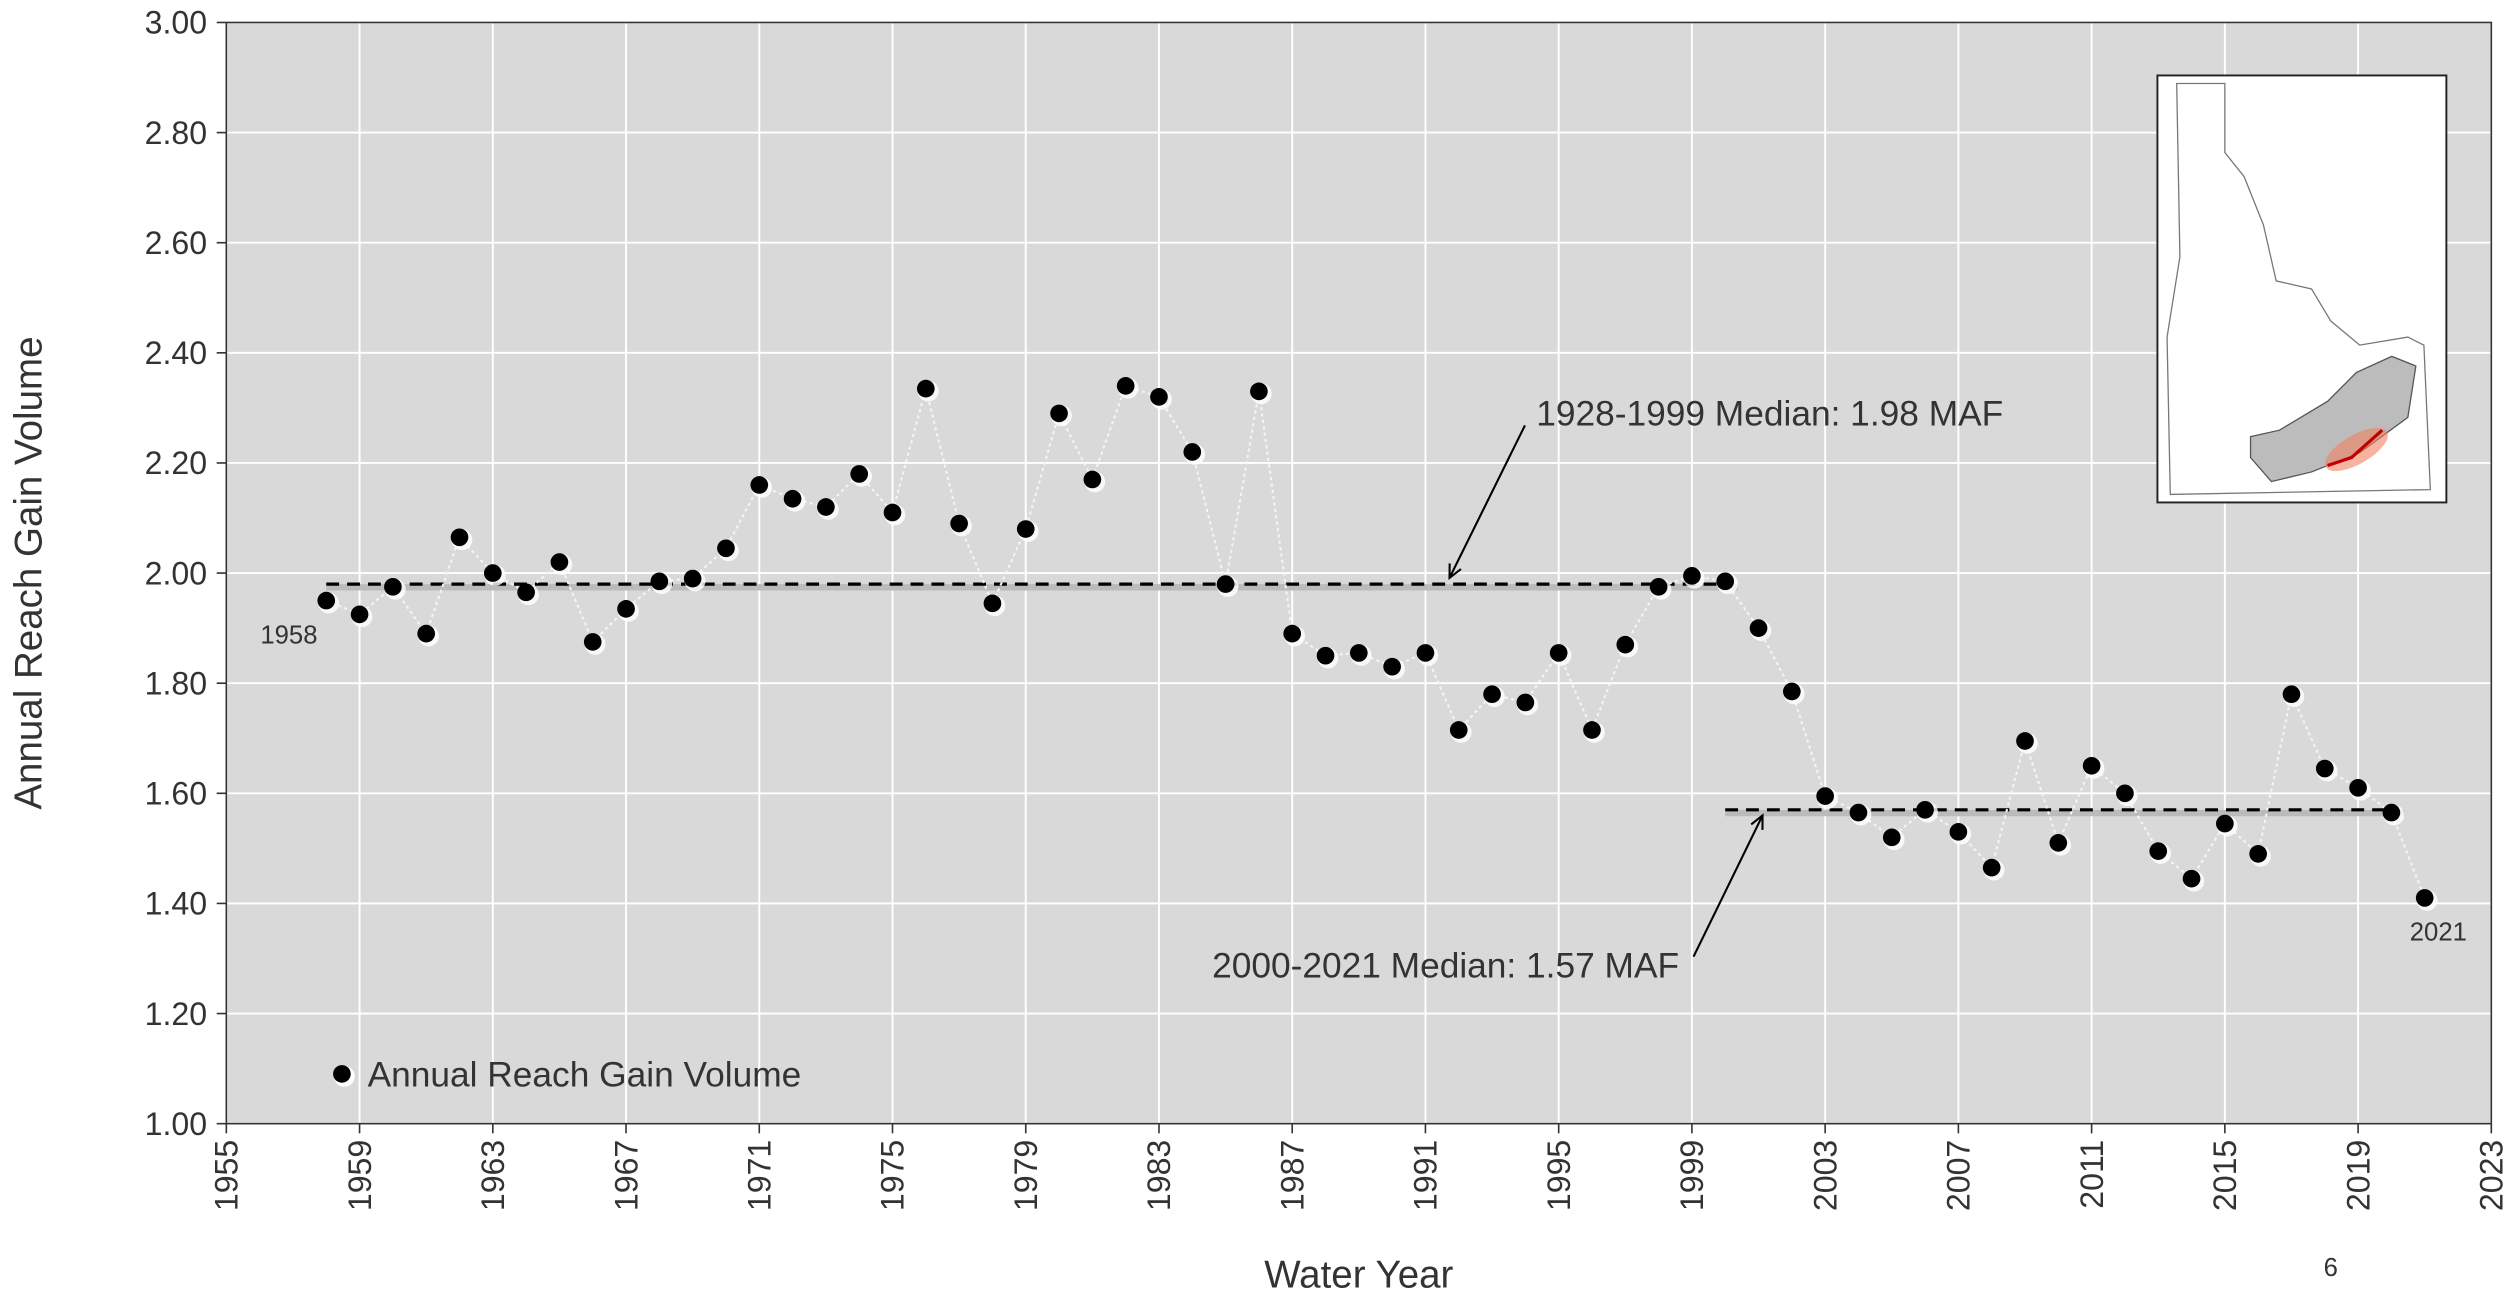  What do you see at coordinates (176, 23) in the screenshot?
I see `y-tick-label: 3.00` at bounding box center [176, 23].